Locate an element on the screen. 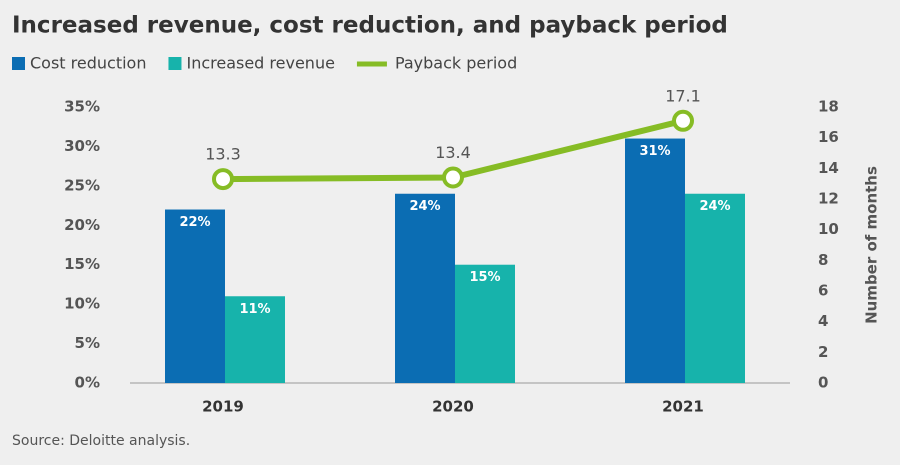  line-value-label: 13.4 is located at coordinates (453, 152).